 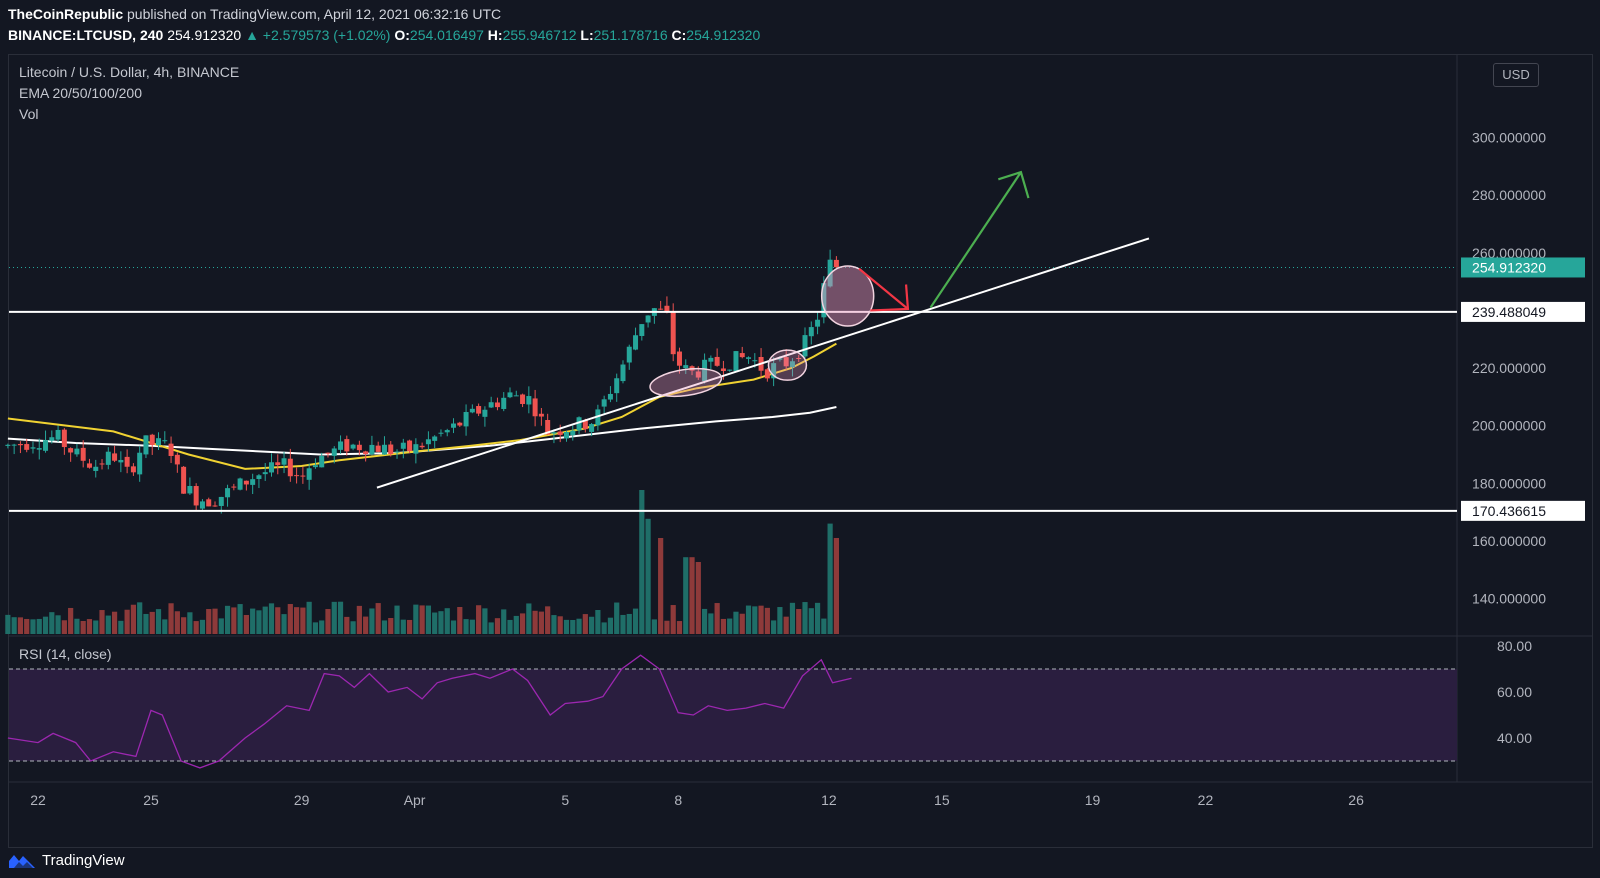 I want to click on last-price-tag, so click(x=1523, y=267).